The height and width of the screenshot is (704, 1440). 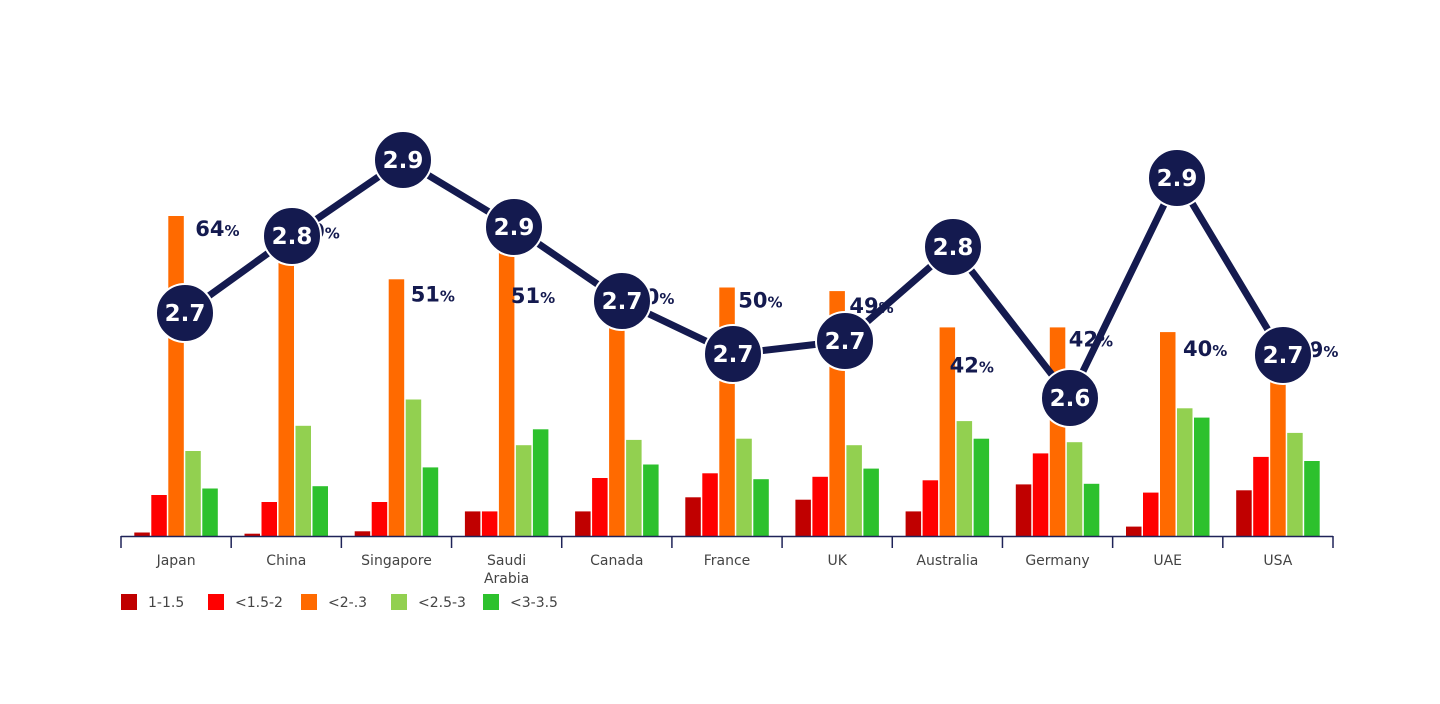 I want to click on legend-label: 1-1.5, so click(x=166, y=603).